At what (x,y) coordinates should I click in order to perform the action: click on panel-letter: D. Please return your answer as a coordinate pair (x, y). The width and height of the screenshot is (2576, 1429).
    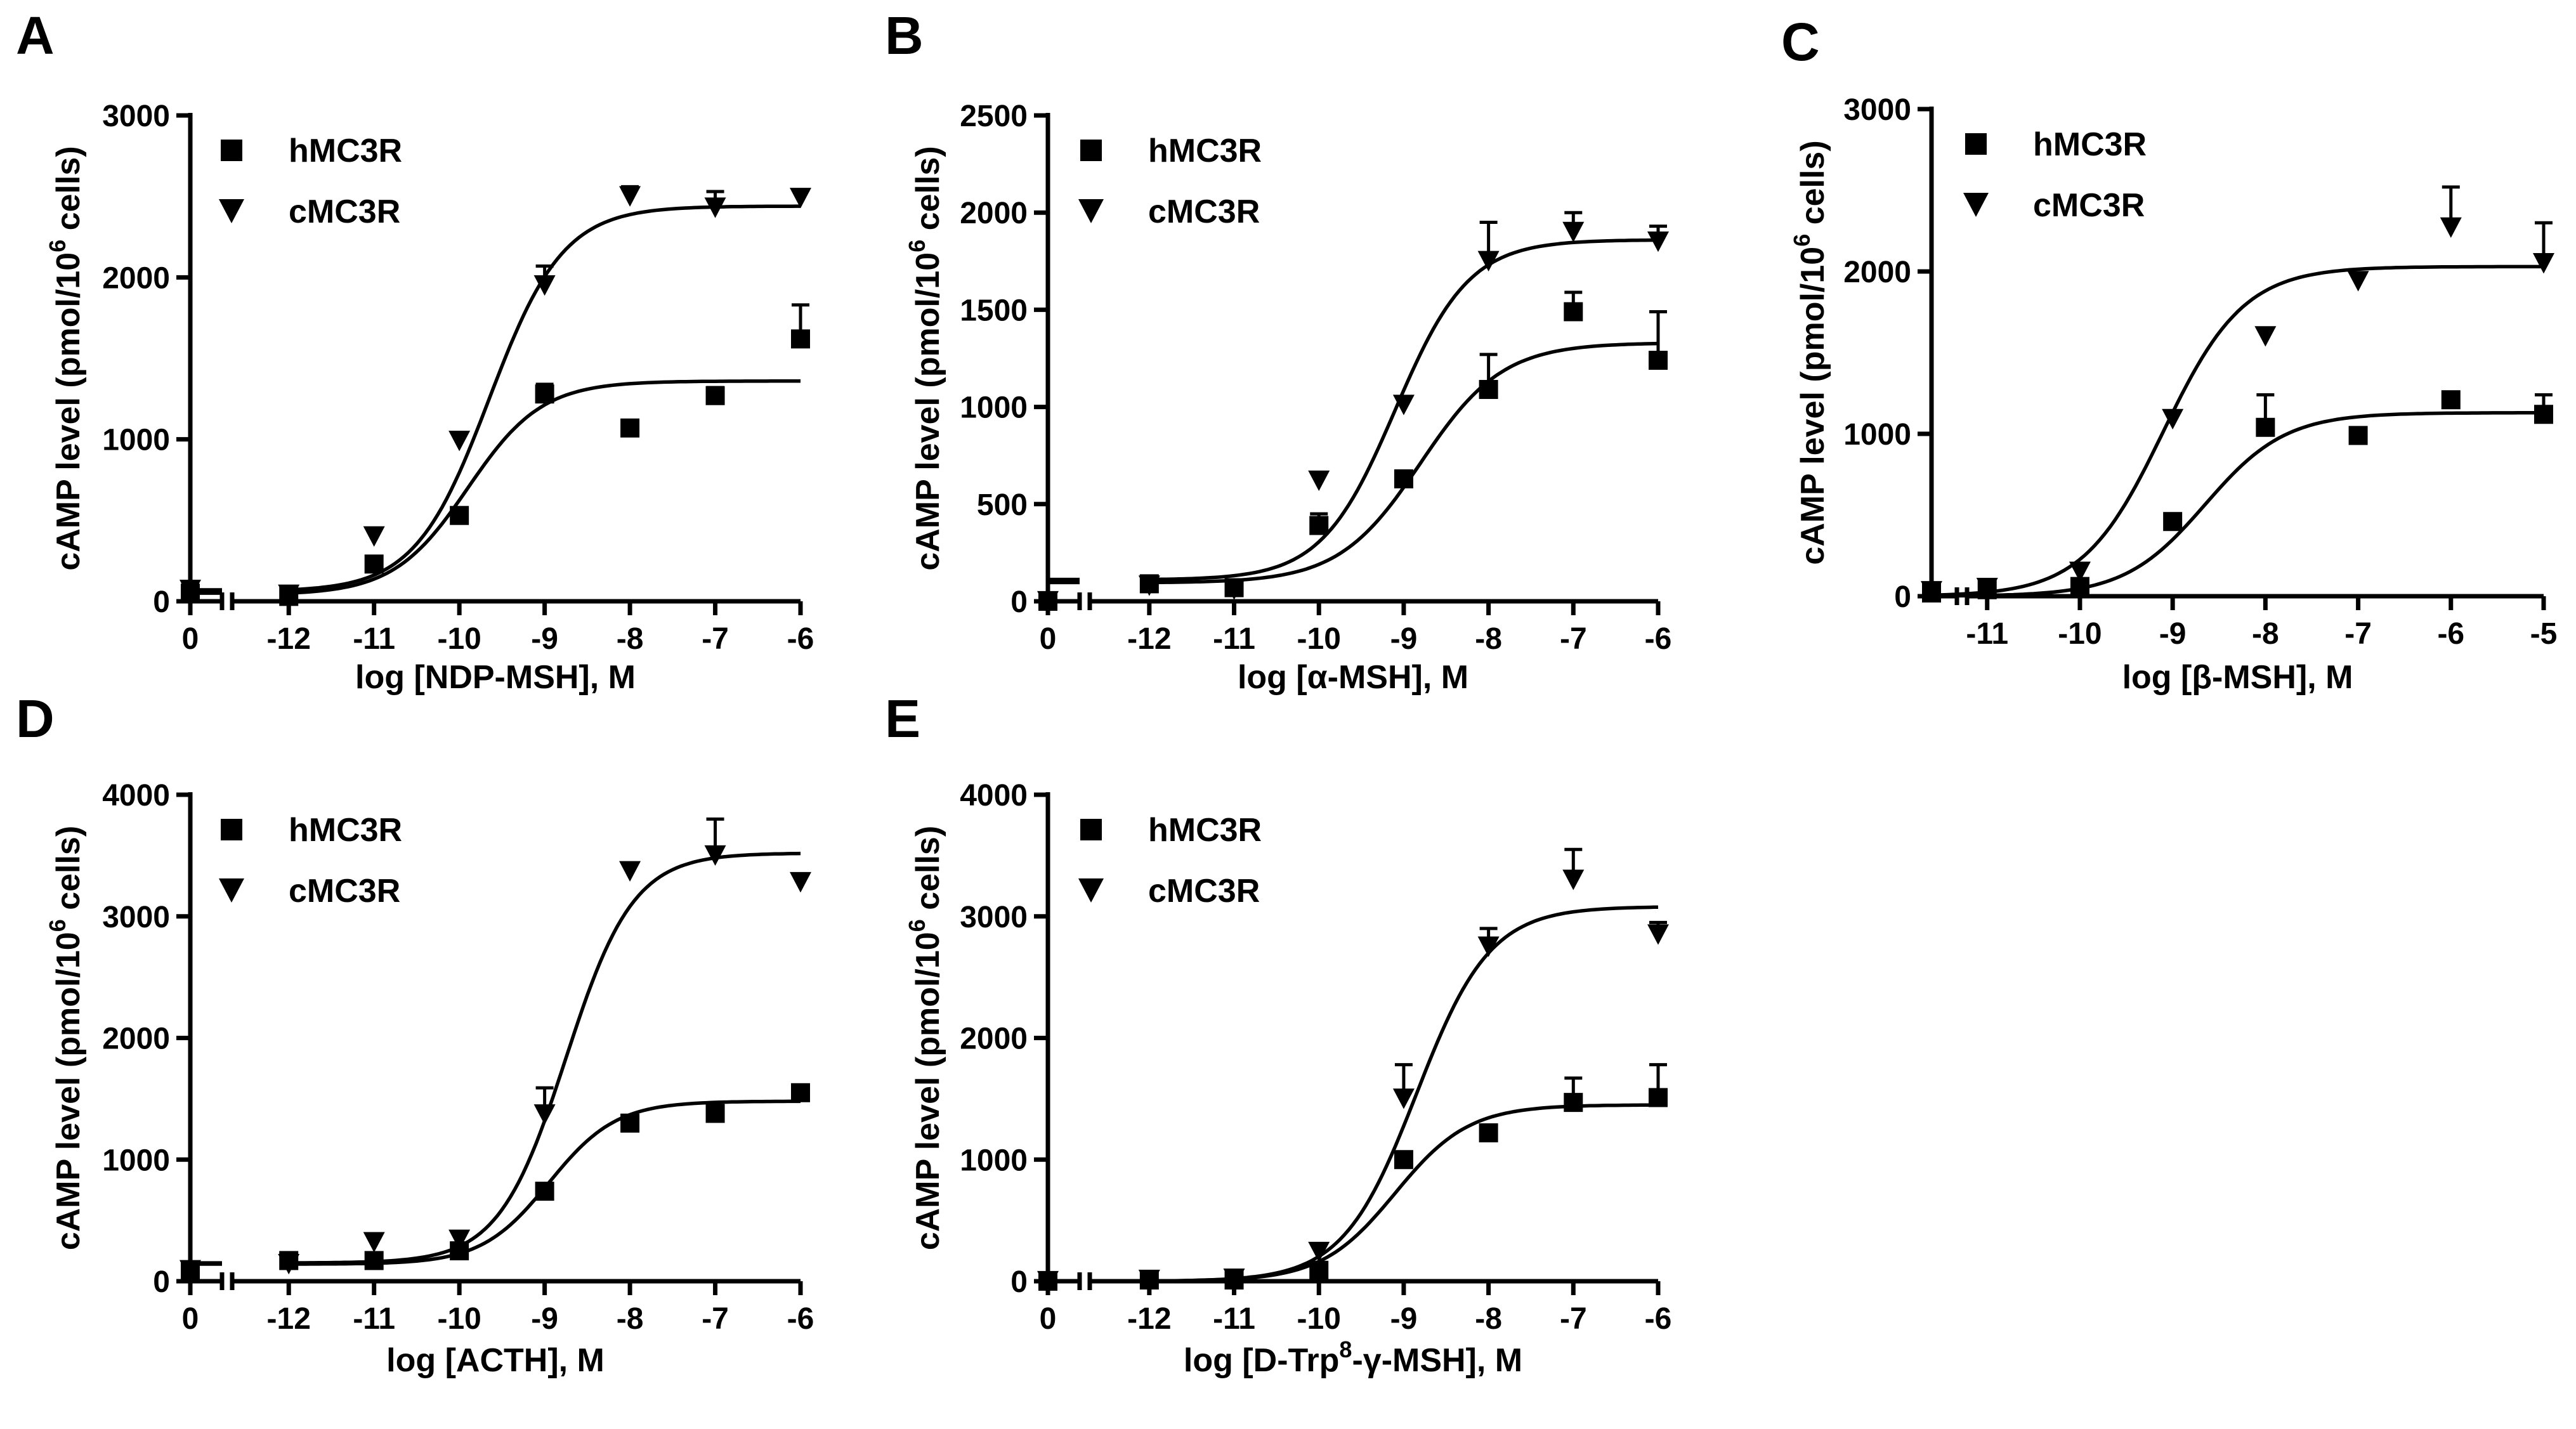
    Looking at the image, I should click on (35, 719).